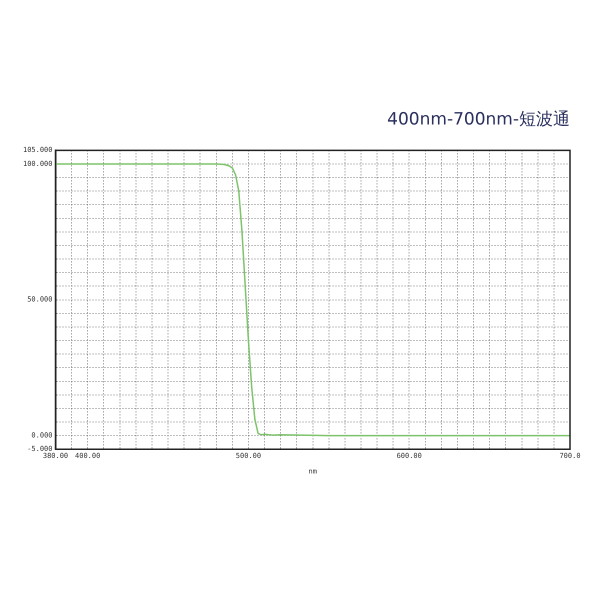  I want to click on chart-title: 400nm-700nm-短波通, so click(478, 120).